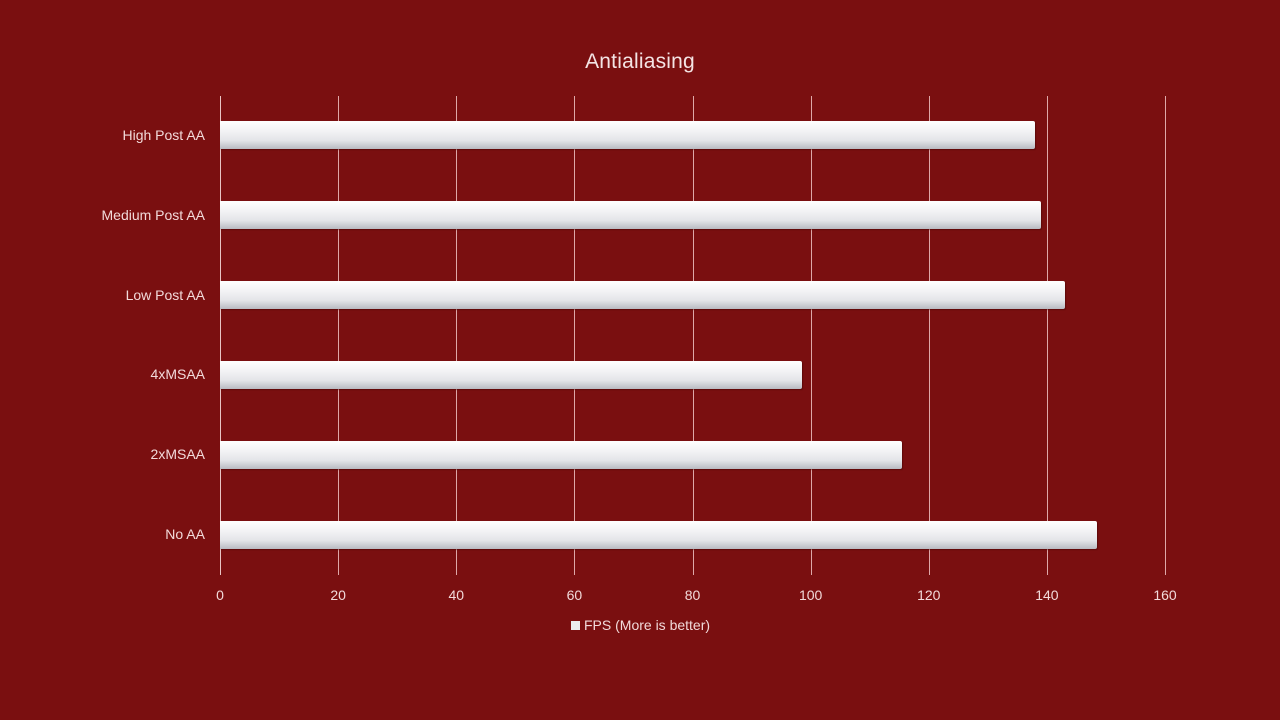 The width and height of the screenshot is (1280, 720). Describe the element at coordinates (640, 61) in the screenshot. I see `chart-title: Antialiasing` at that location.